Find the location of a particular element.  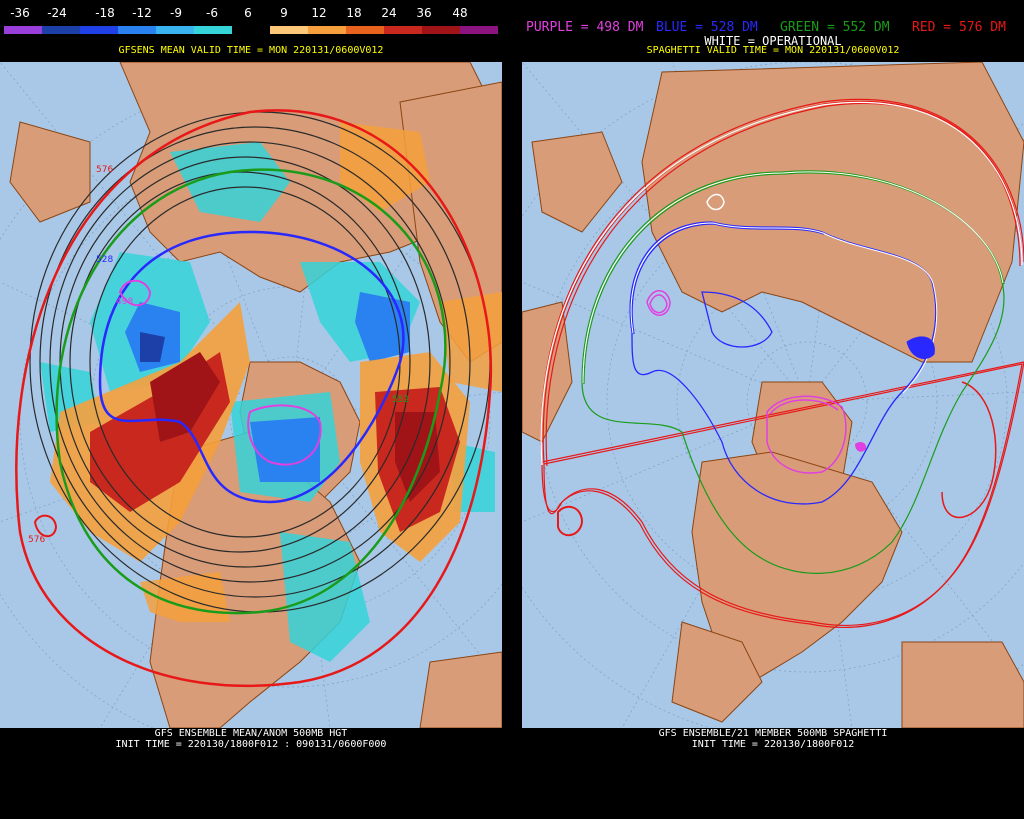

spaghetti-576-arc is located at coordinates (969, 450).